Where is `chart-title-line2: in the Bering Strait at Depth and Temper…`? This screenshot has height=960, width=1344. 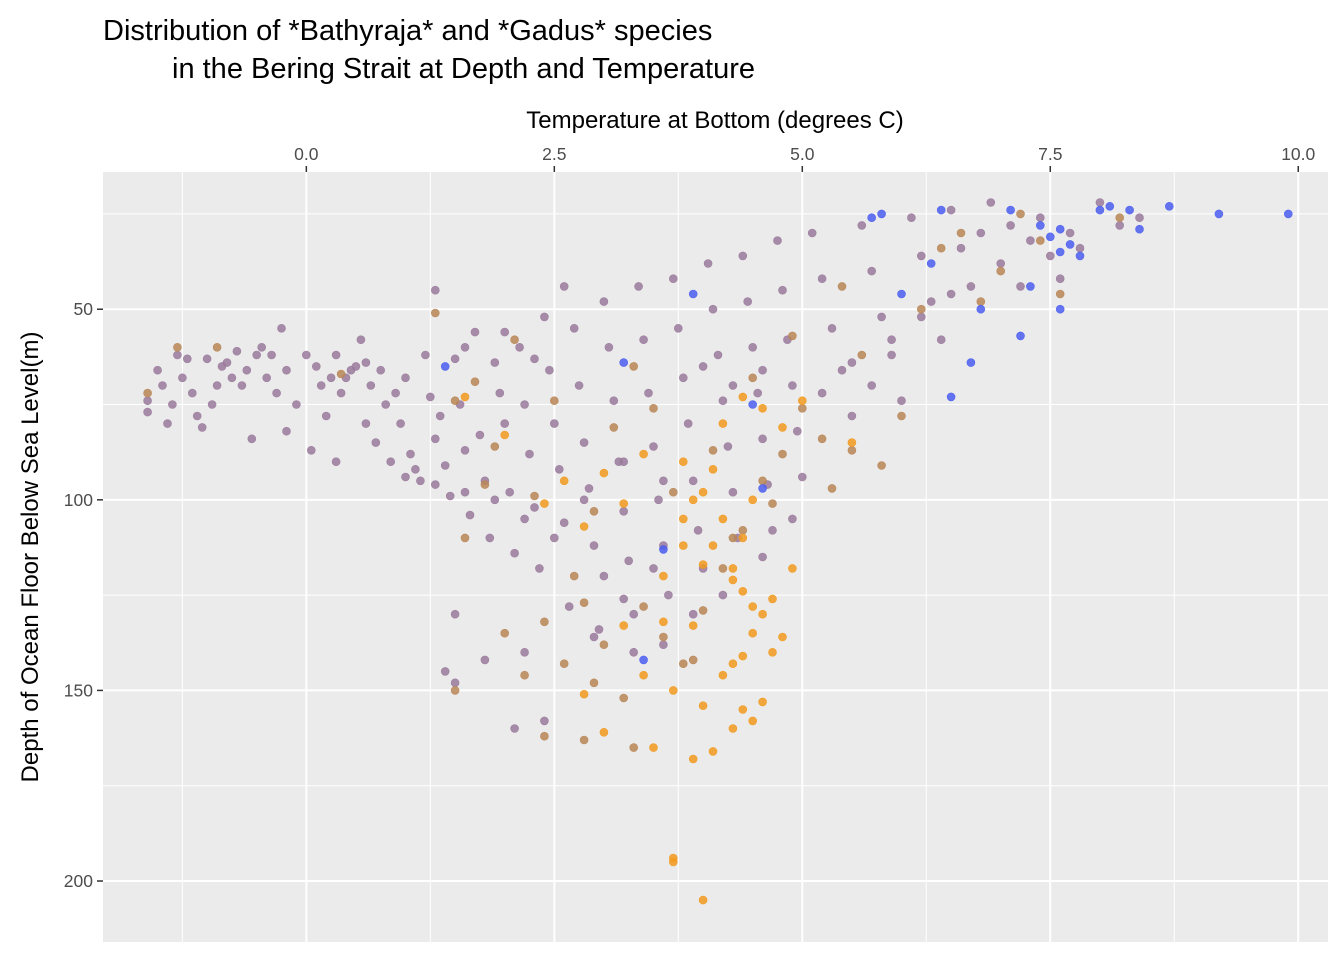 chart-title-line2: in the Bering Strait at Depth and Temper… is located at coordinates (463, 69).